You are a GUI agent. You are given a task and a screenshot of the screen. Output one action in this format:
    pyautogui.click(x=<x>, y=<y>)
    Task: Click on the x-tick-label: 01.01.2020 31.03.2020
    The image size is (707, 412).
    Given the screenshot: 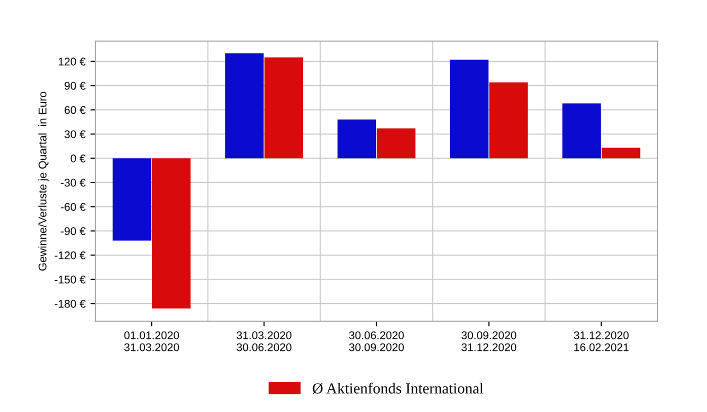 What is the action you would take?
    pyautogui.click(x=152, y=341)
    